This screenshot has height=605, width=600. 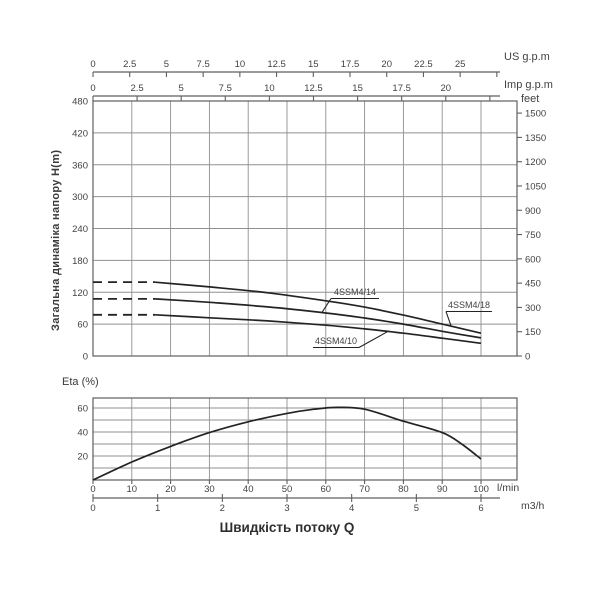 I want to click on feet-tick-label: 900, so click(x=533, y=211).